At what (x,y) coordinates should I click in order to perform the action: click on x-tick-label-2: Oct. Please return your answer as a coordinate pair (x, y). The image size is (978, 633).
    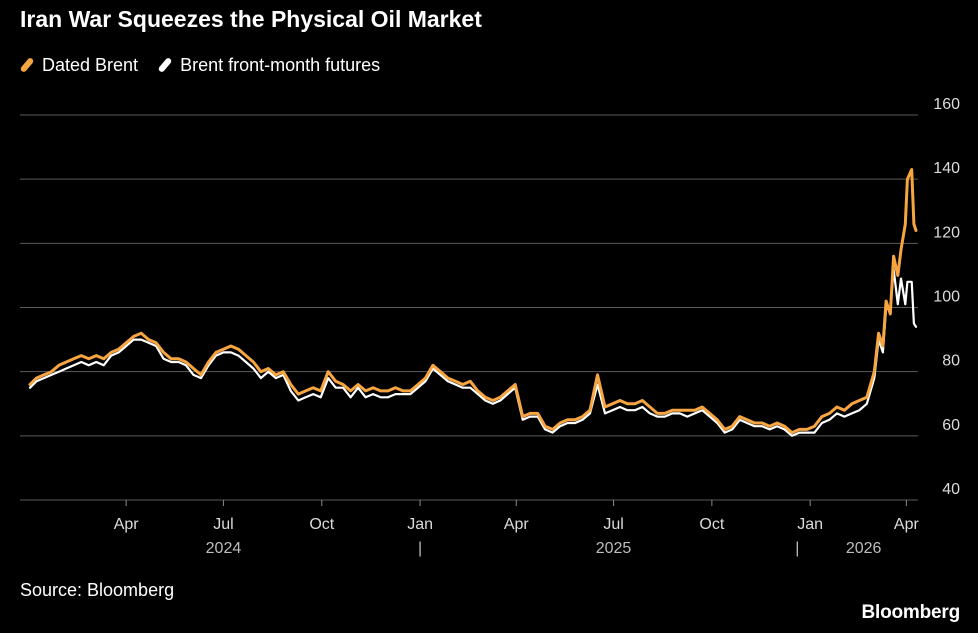
    Looking at the image, I should click on (321, 524).